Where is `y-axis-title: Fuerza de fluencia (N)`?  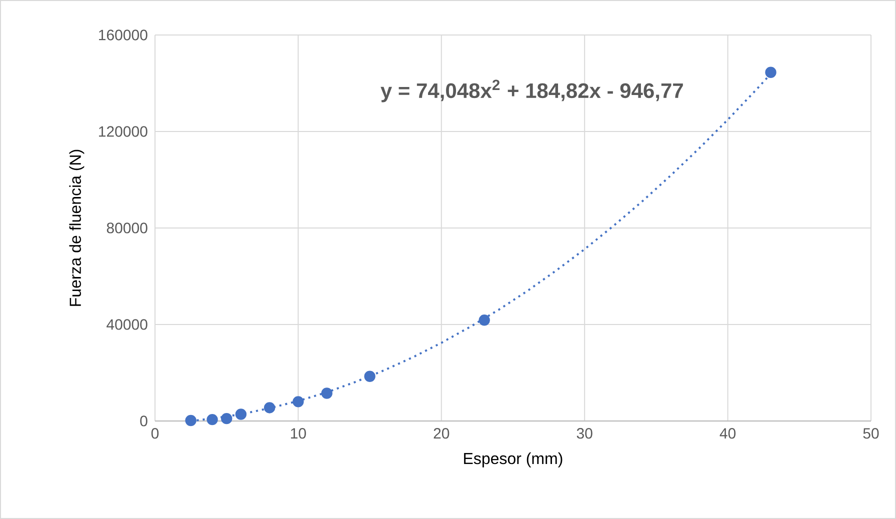
y-axis-title: Fuerza de fluencia (N) is located at coordinates (76, 228).